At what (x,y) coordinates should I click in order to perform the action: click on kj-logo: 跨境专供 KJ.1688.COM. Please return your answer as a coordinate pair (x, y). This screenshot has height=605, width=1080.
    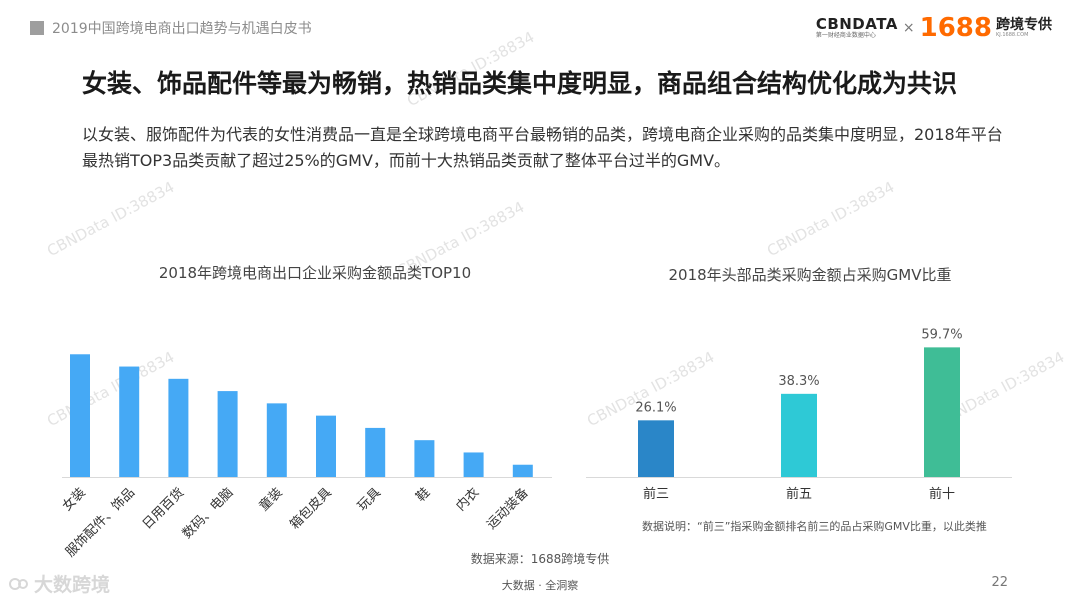
    Looking at the image, I should click on (1022, 28).